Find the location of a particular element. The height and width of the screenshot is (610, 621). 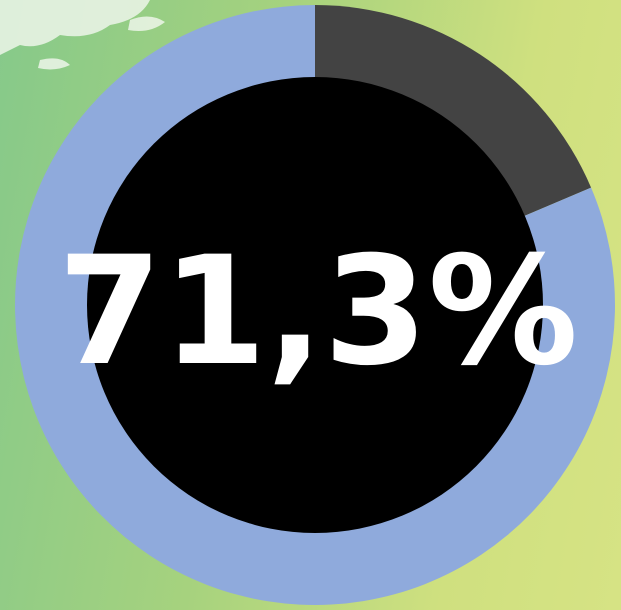

map-decoration is located at coordinates (82, 35).